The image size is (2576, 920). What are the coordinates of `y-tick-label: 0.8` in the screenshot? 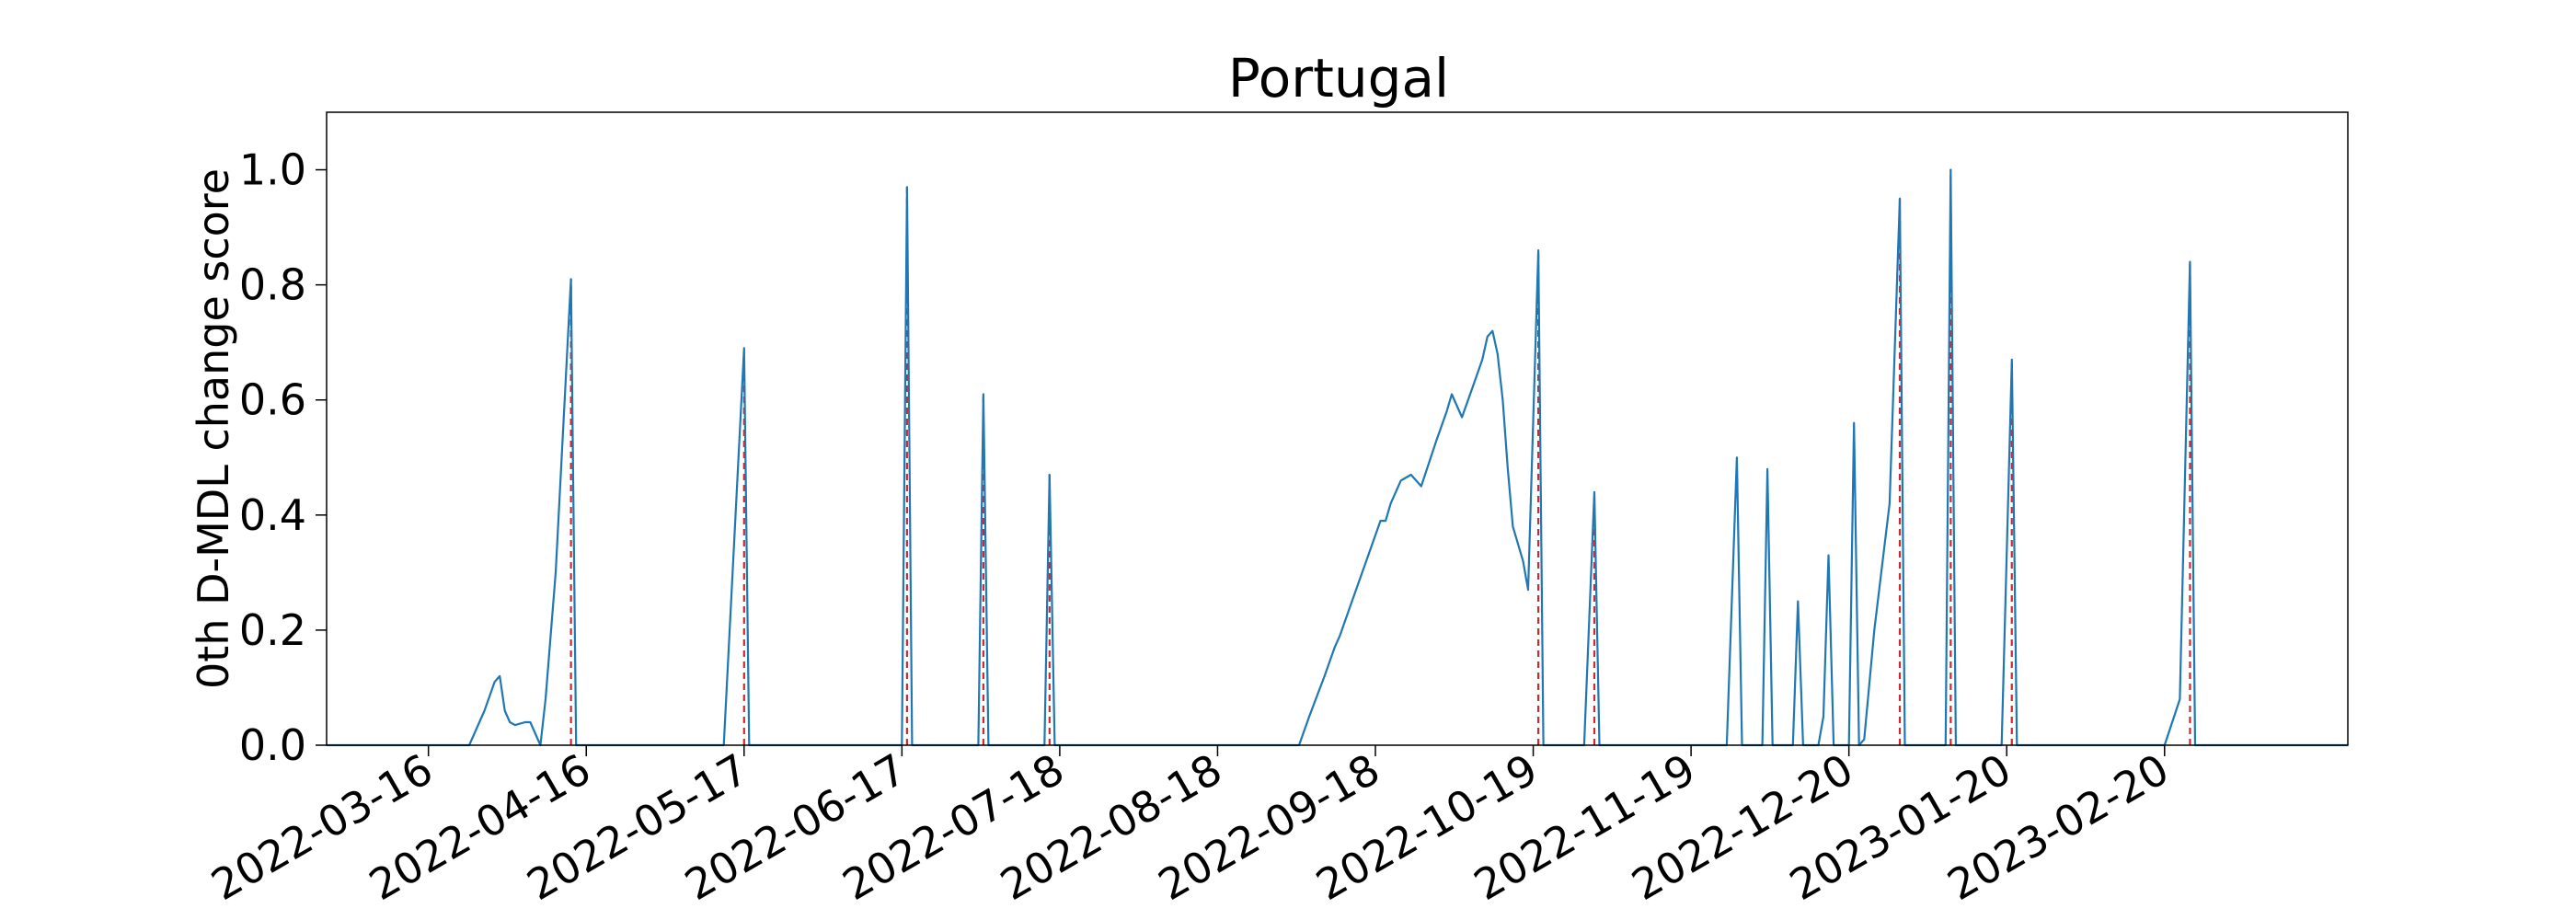 It's located at (272, 285).